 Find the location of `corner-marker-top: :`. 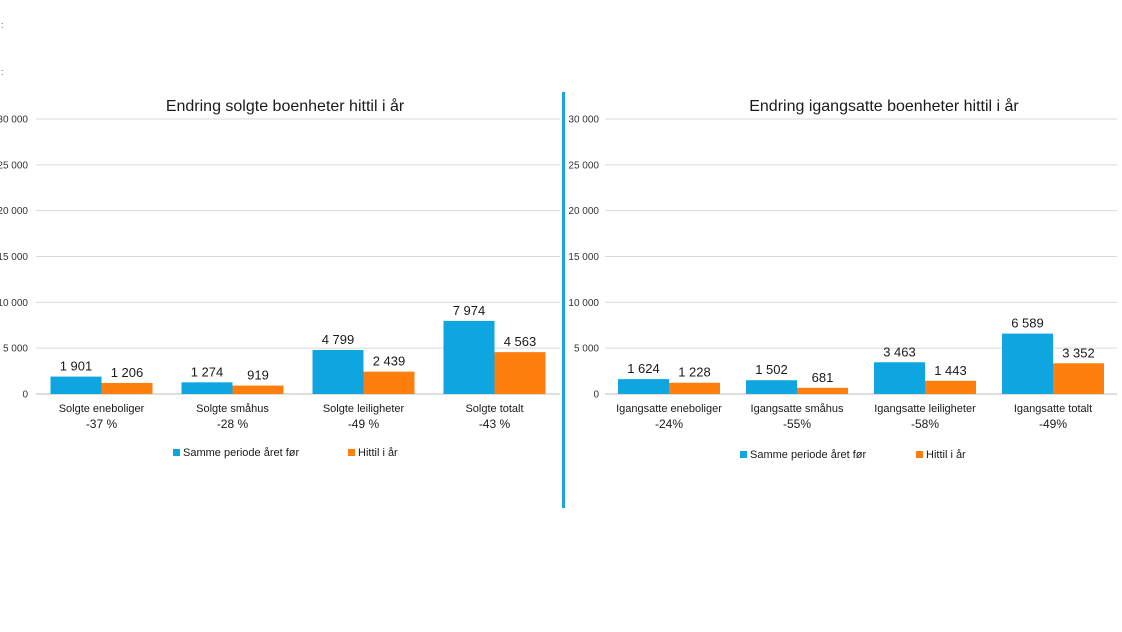

corner-marker-top: : is located at coordinates (2, 25).